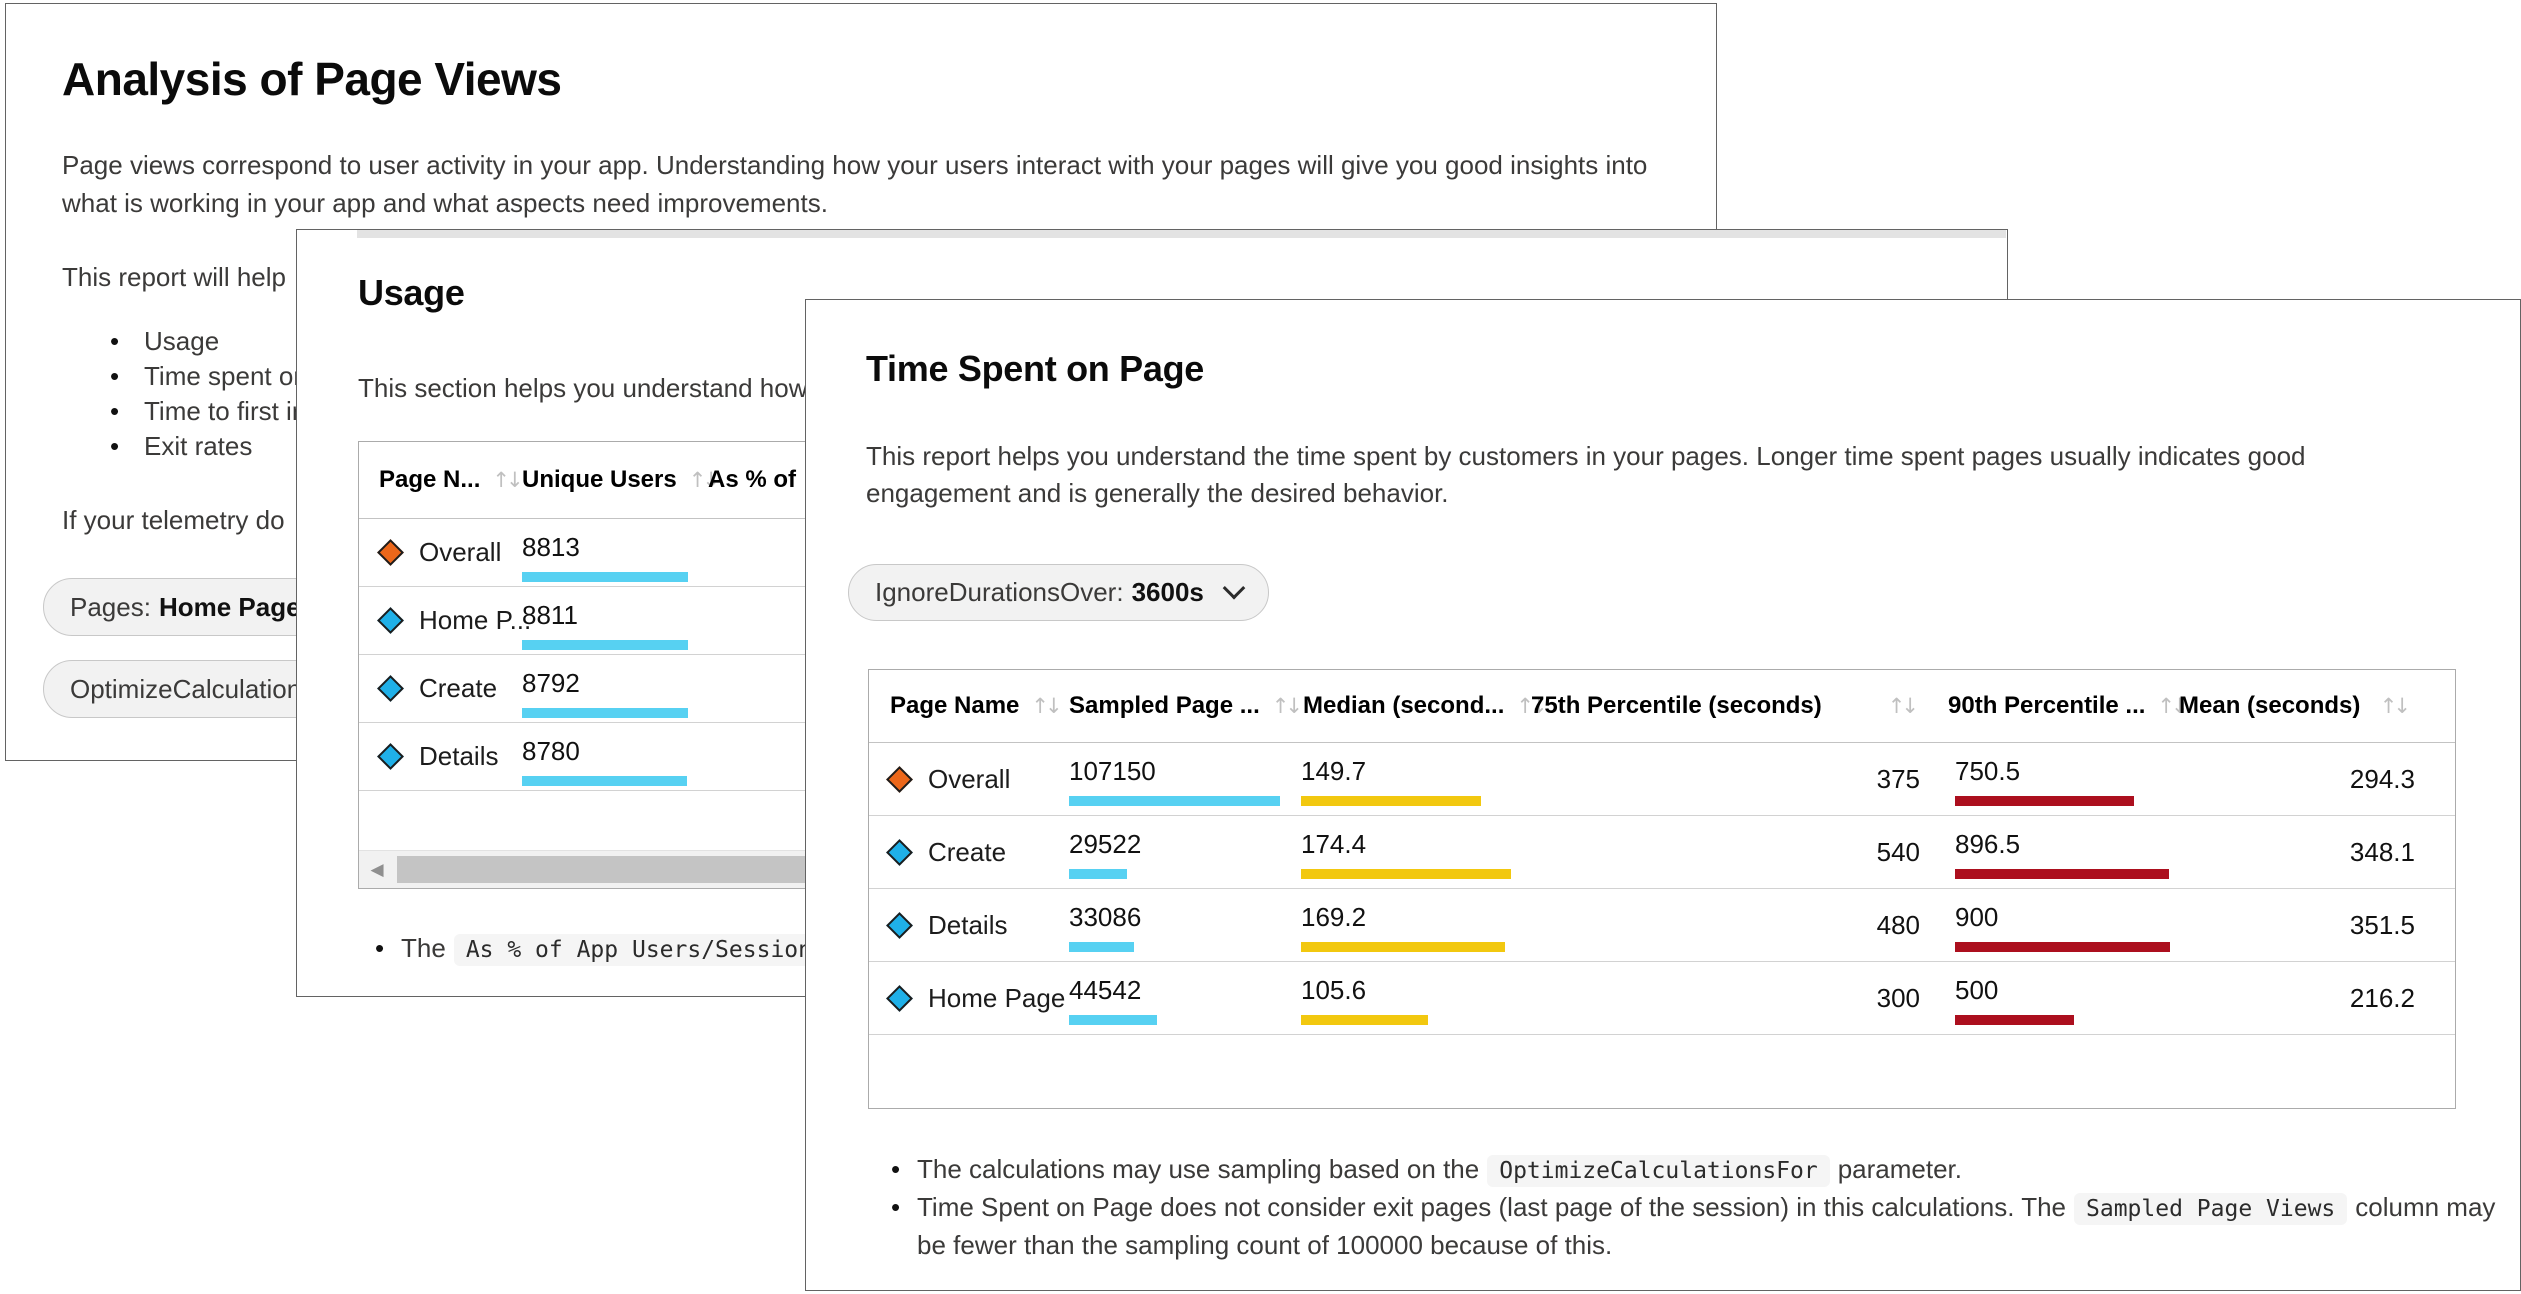 This screenshot has width=2521, height=1294. I want to click on column-header-median: Median (second... ↑↓, so click(1425, 705).